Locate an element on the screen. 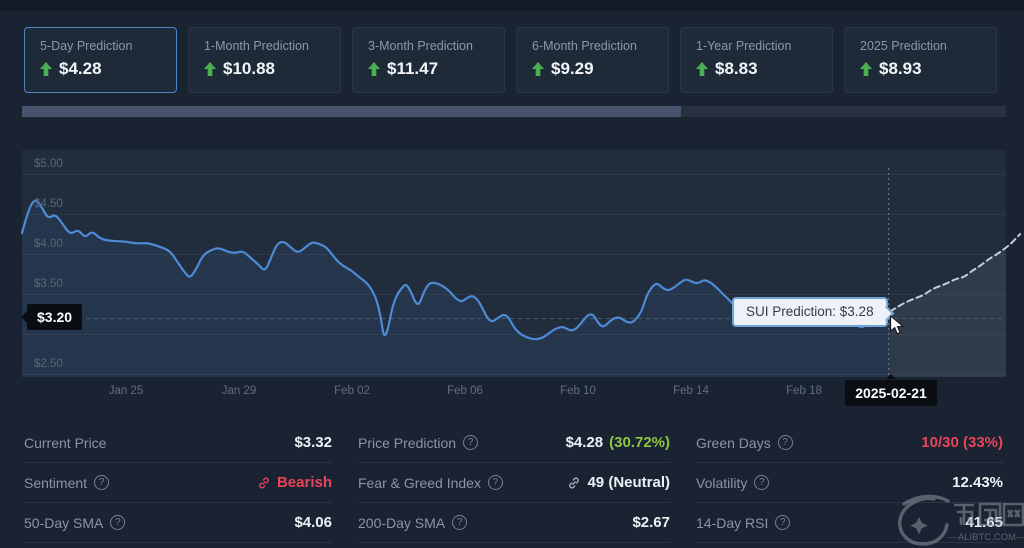  svg-text: $3.50 is located at coordinates (48, 284).